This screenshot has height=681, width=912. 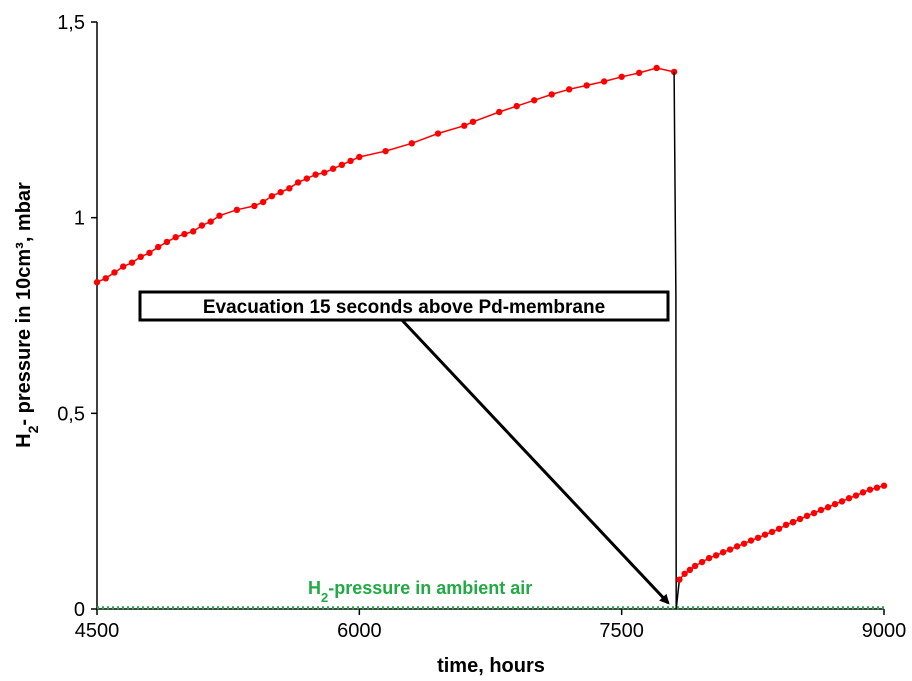 What do you see at coordinates (79, 610) in the screenshot?
I see `y-tick-label: 0` at bounding box center [79, 610].